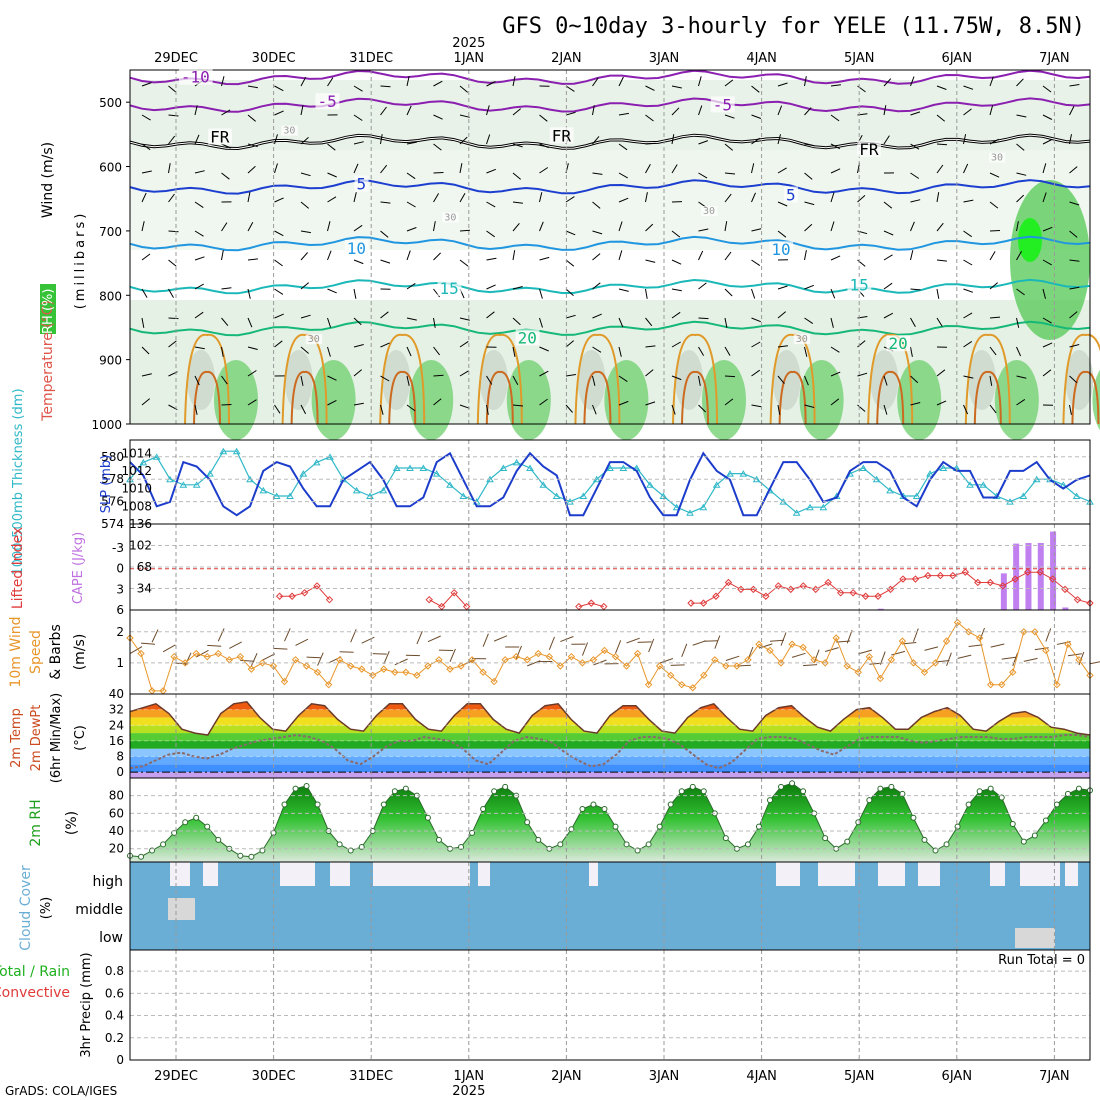  What do you see at coordinates (99, 910) in the screenshot?
I see `cloud-middle-label: middle` at bounding box center [99, 910].